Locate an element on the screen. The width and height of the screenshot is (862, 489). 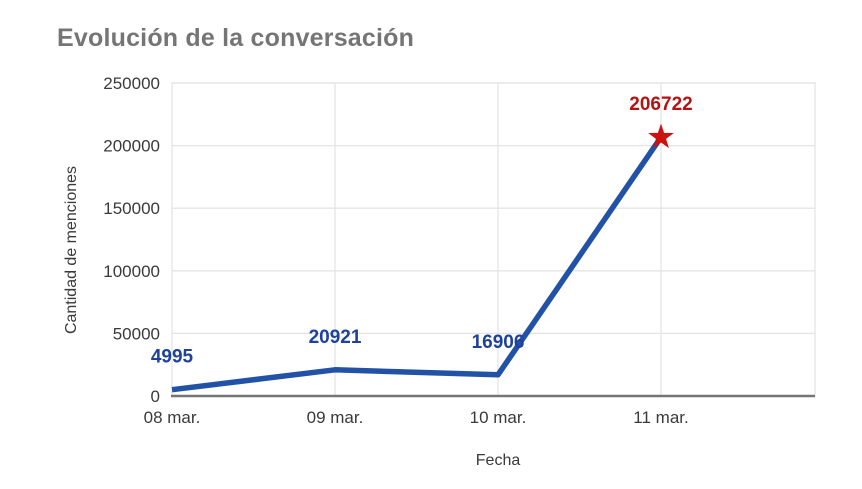
data-label: 16906 is located at coordinates (498, 342).